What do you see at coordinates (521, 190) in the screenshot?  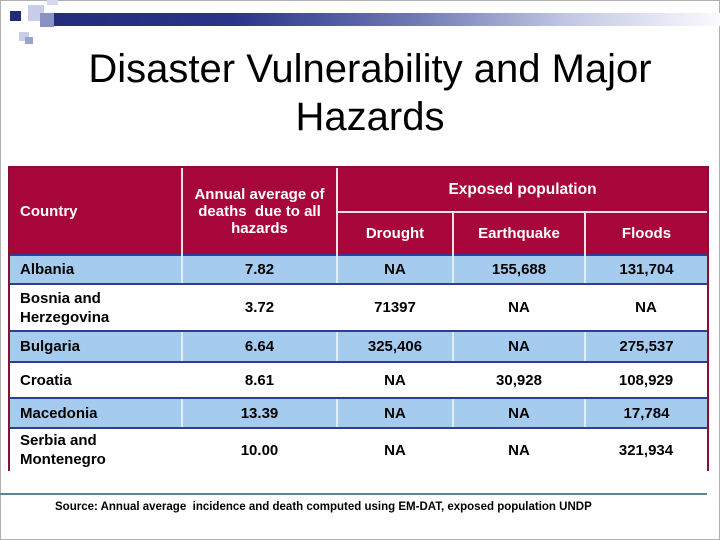 I see `header-exposed-population: Exposed population` at bounding box center [521, 190].